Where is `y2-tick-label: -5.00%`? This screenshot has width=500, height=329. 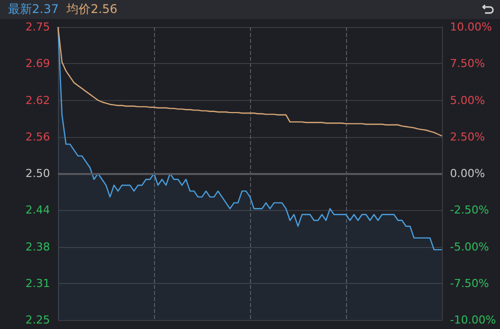
y2-tick-label: -5.00% is located at coordinates (469, 247).